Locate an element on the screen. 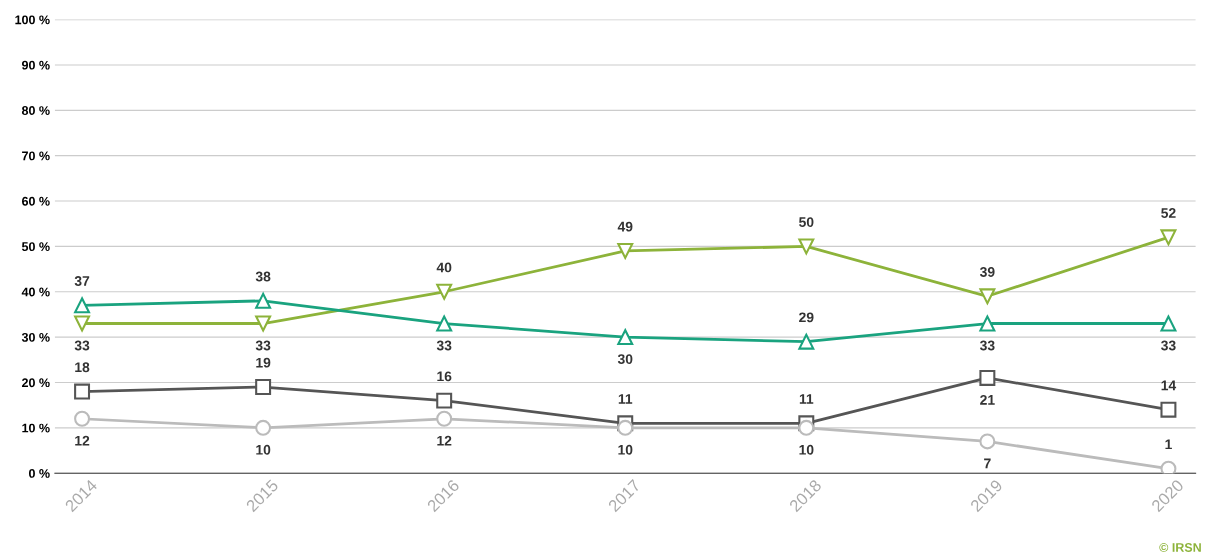 The height and width of the screenshot is (560, 1220). data-label: 37 is located at coordinates (82, 281).